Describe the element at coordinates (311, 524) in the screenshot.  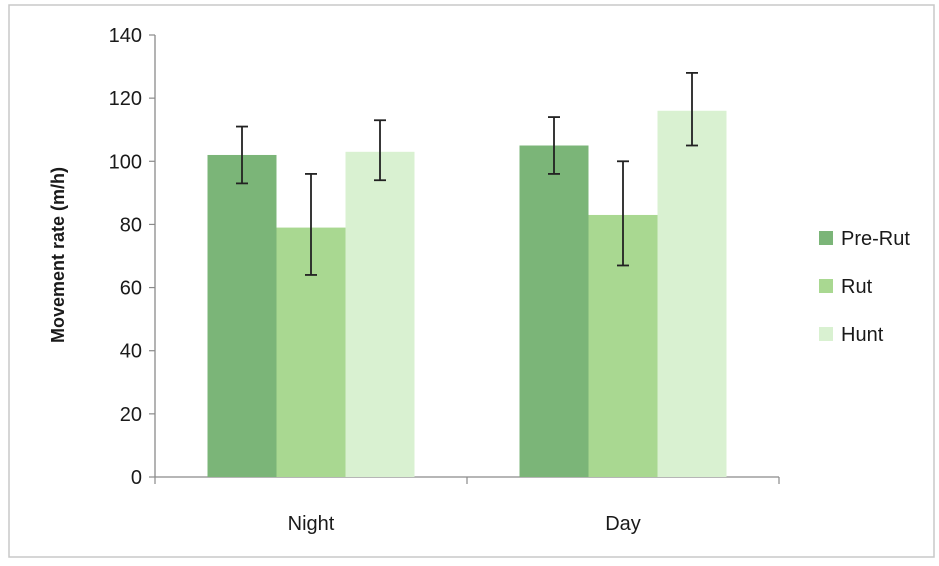
I see `x-tick-label: Night` at that location.